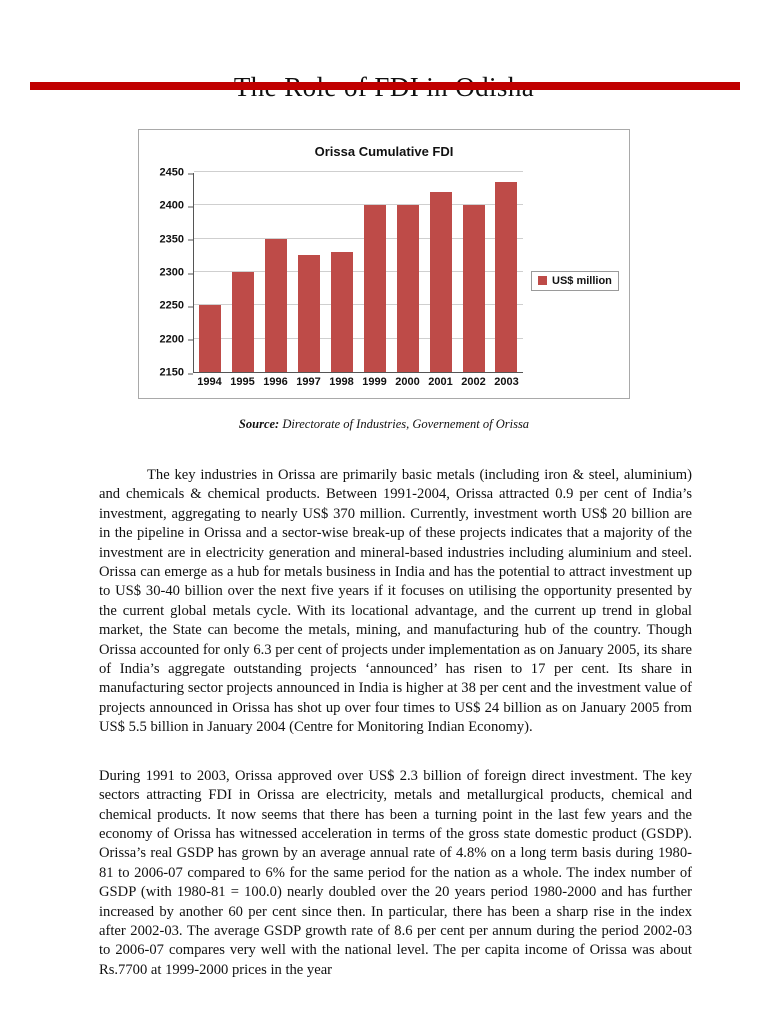 This screenshot has height=1024, width=768. What do you see at coordinates (308, 382) in the screenshot?
I see `x-tick-label: 1997` at bounding box center [308, 382].